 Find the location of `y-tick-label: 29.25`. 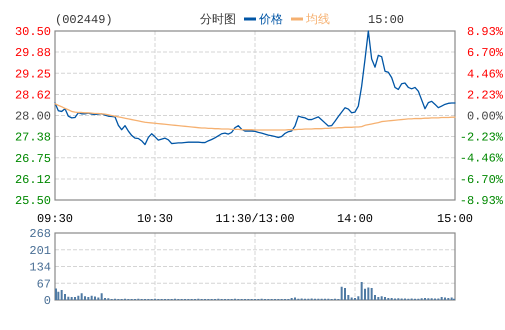

y-tick-label: 29.25 is located at coordinates (32, 74).